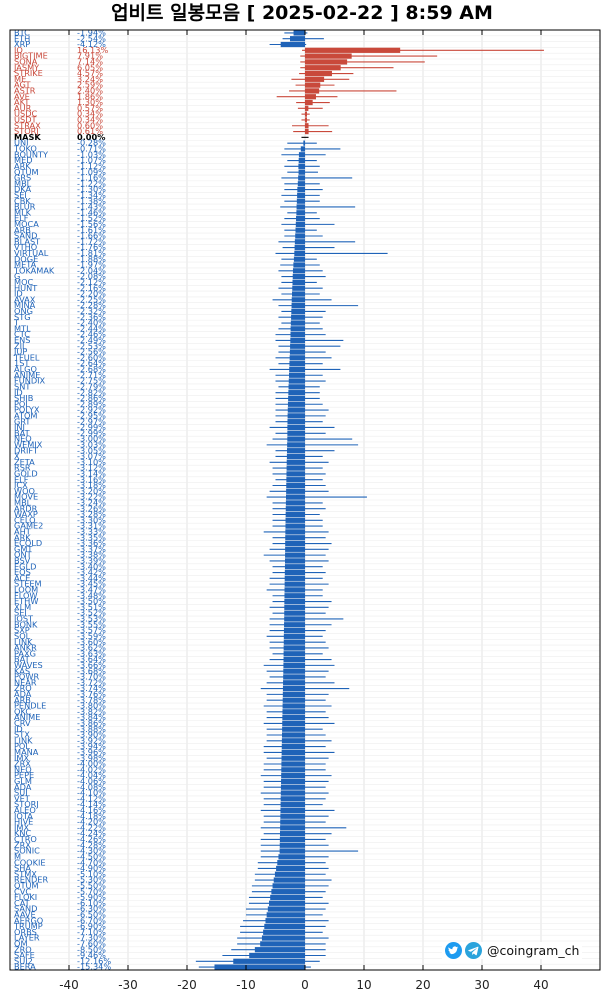  What do you see at coordinates (90, 102) in the screenshot?
I see `change-percent-label: 1.30%` at bounding box center [90, 102].